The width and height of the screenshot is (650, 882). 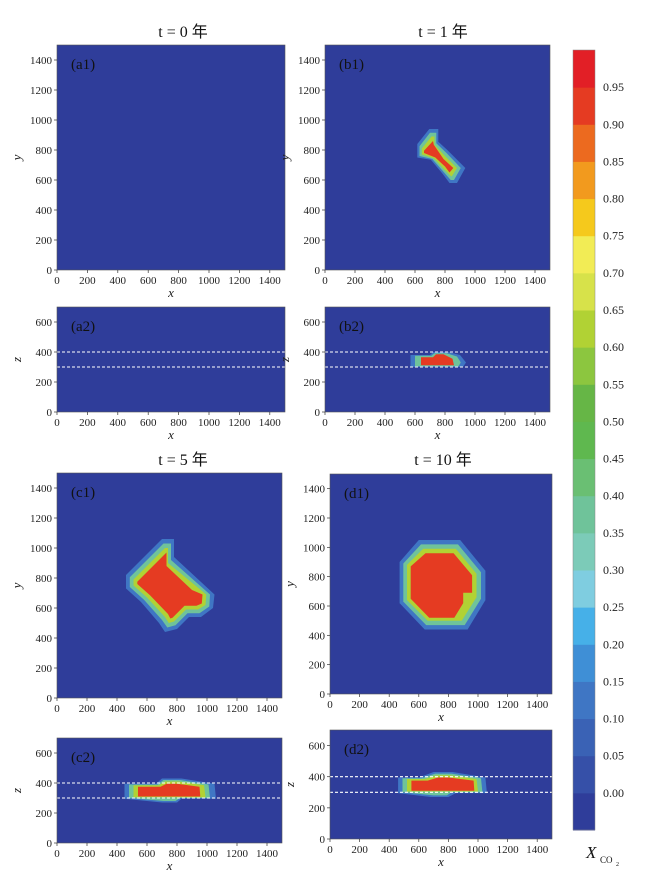 What do you see at coordinates (44, 639) in the screenshot?
I see `y-tick-label-c1-2: 400` at bounding box center [44, 639].